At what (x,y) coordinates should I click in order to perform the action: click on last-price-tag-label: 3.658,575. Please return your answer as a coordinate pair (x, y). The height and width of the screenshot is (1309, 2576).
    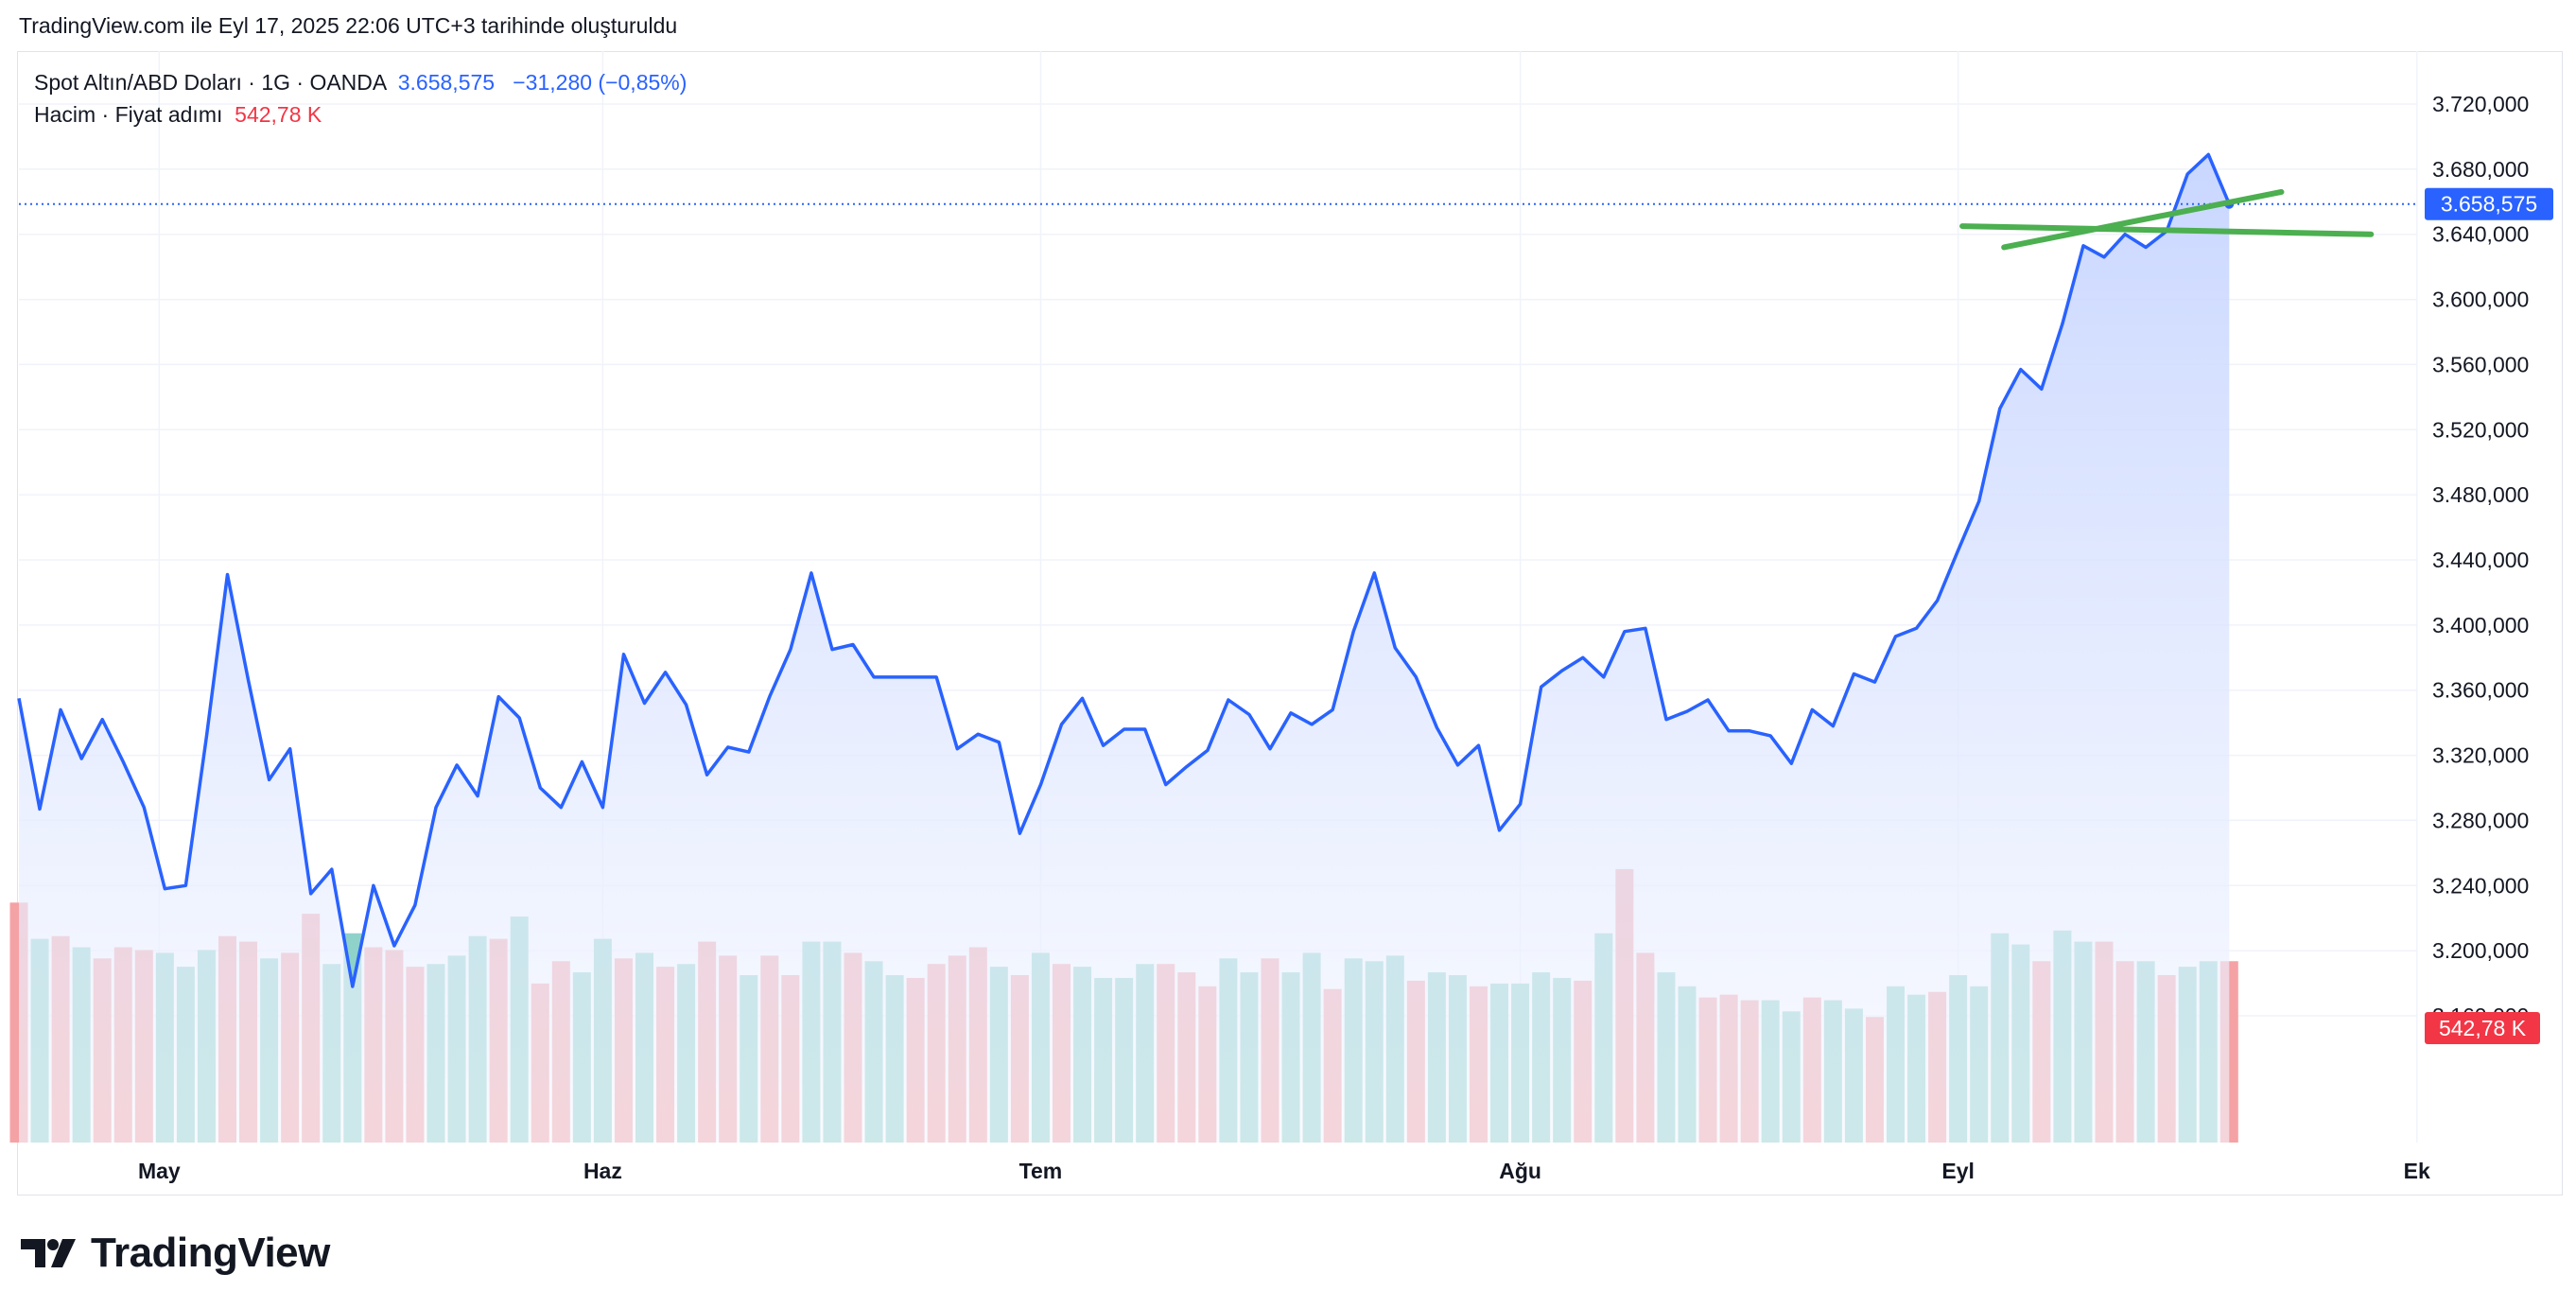
    Looking at the image, I should click on (2489, 204).